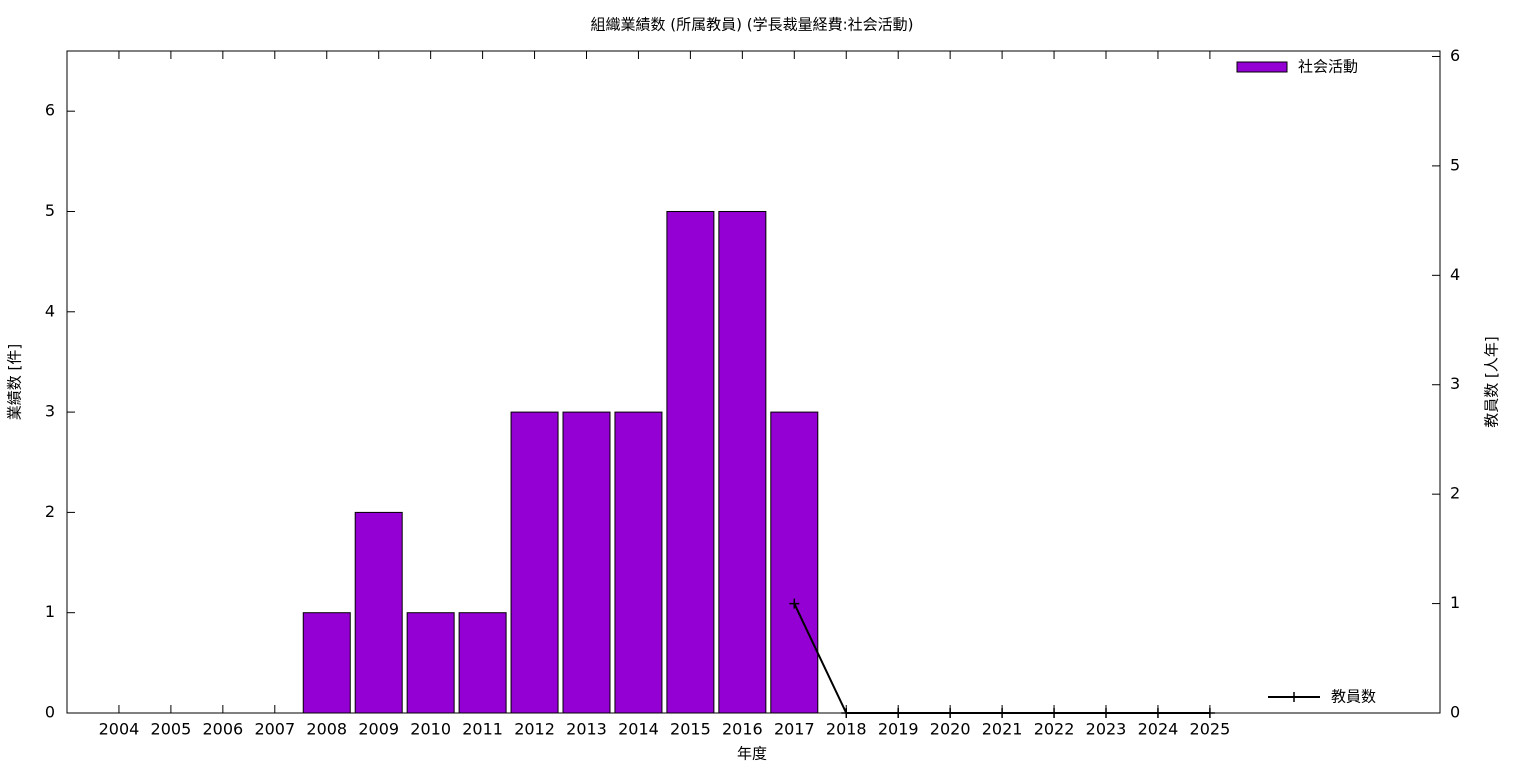 The width and height of the screenshot is (1536, 768). What do you see at coordinates (1455, 602) in the screenshot?
I see `y2-tick-label: 1` at bounding box center [1455, 602].